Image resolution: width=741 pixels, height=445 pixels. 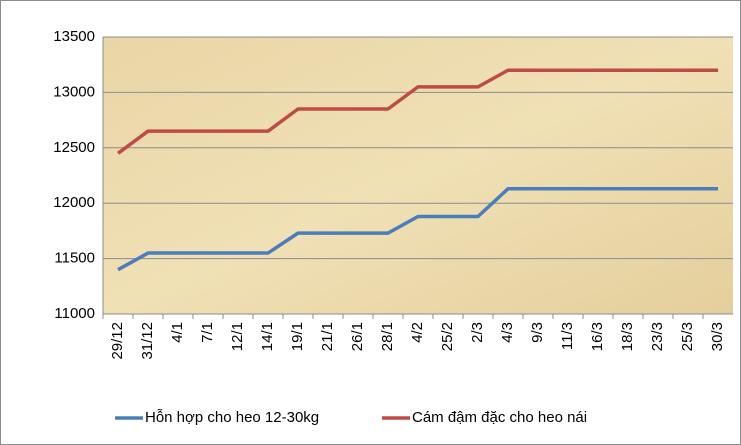 What do you see at coordinates (687, 336) in the screenshot?
I see `x-tick-label: 25/3` at bounding box center [687, 336].